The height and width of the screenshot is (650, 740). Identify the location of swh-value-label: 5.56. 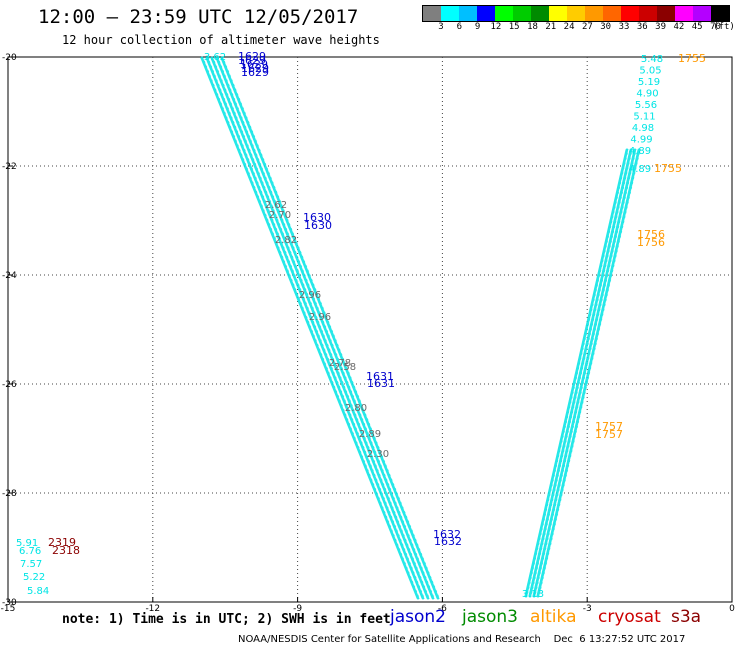
(646, 105).